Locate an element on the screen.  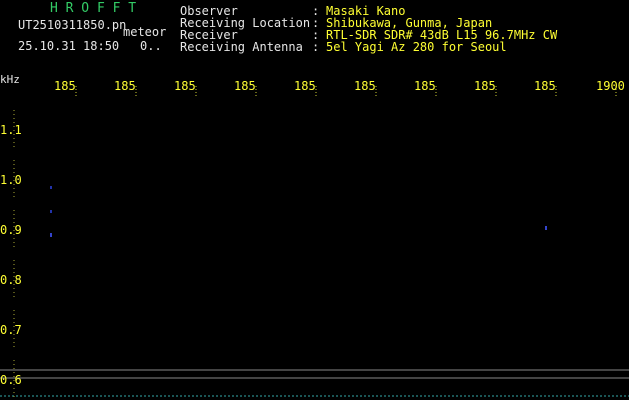
info-label: Receiver is located at coordinates (209, 35).